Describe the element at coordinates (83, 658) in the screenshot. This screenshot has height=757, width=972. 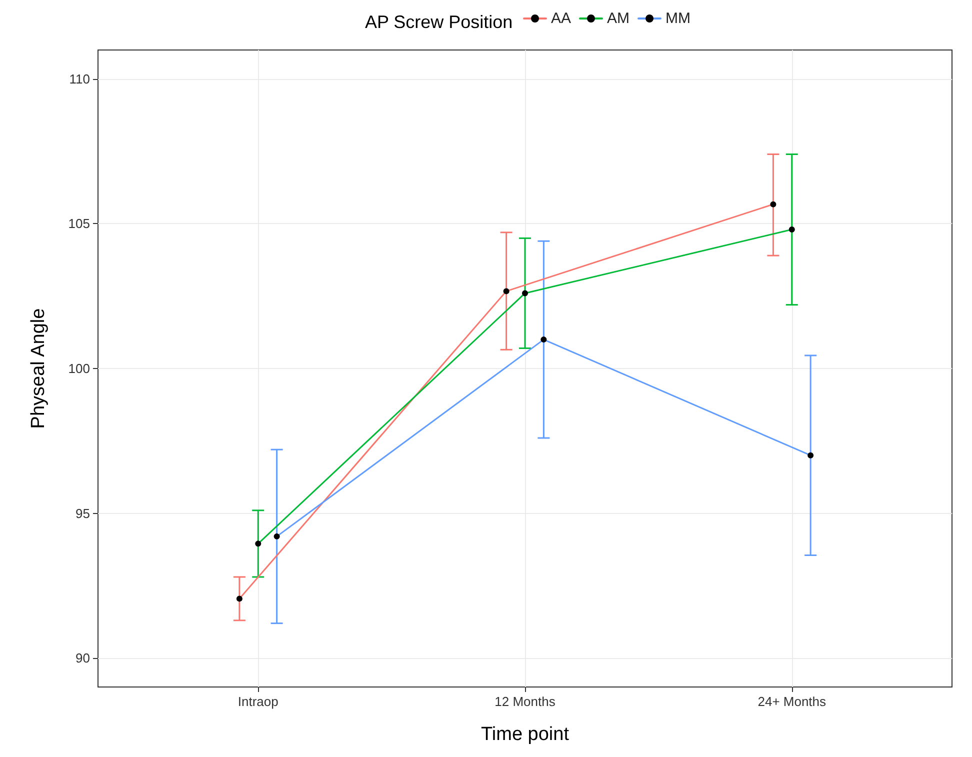
I see `y-tick-label: 90` at that location.